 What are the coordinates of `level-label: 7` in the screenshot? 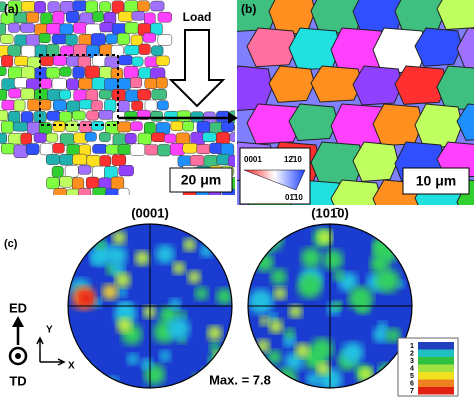 It's located at (412, 391).